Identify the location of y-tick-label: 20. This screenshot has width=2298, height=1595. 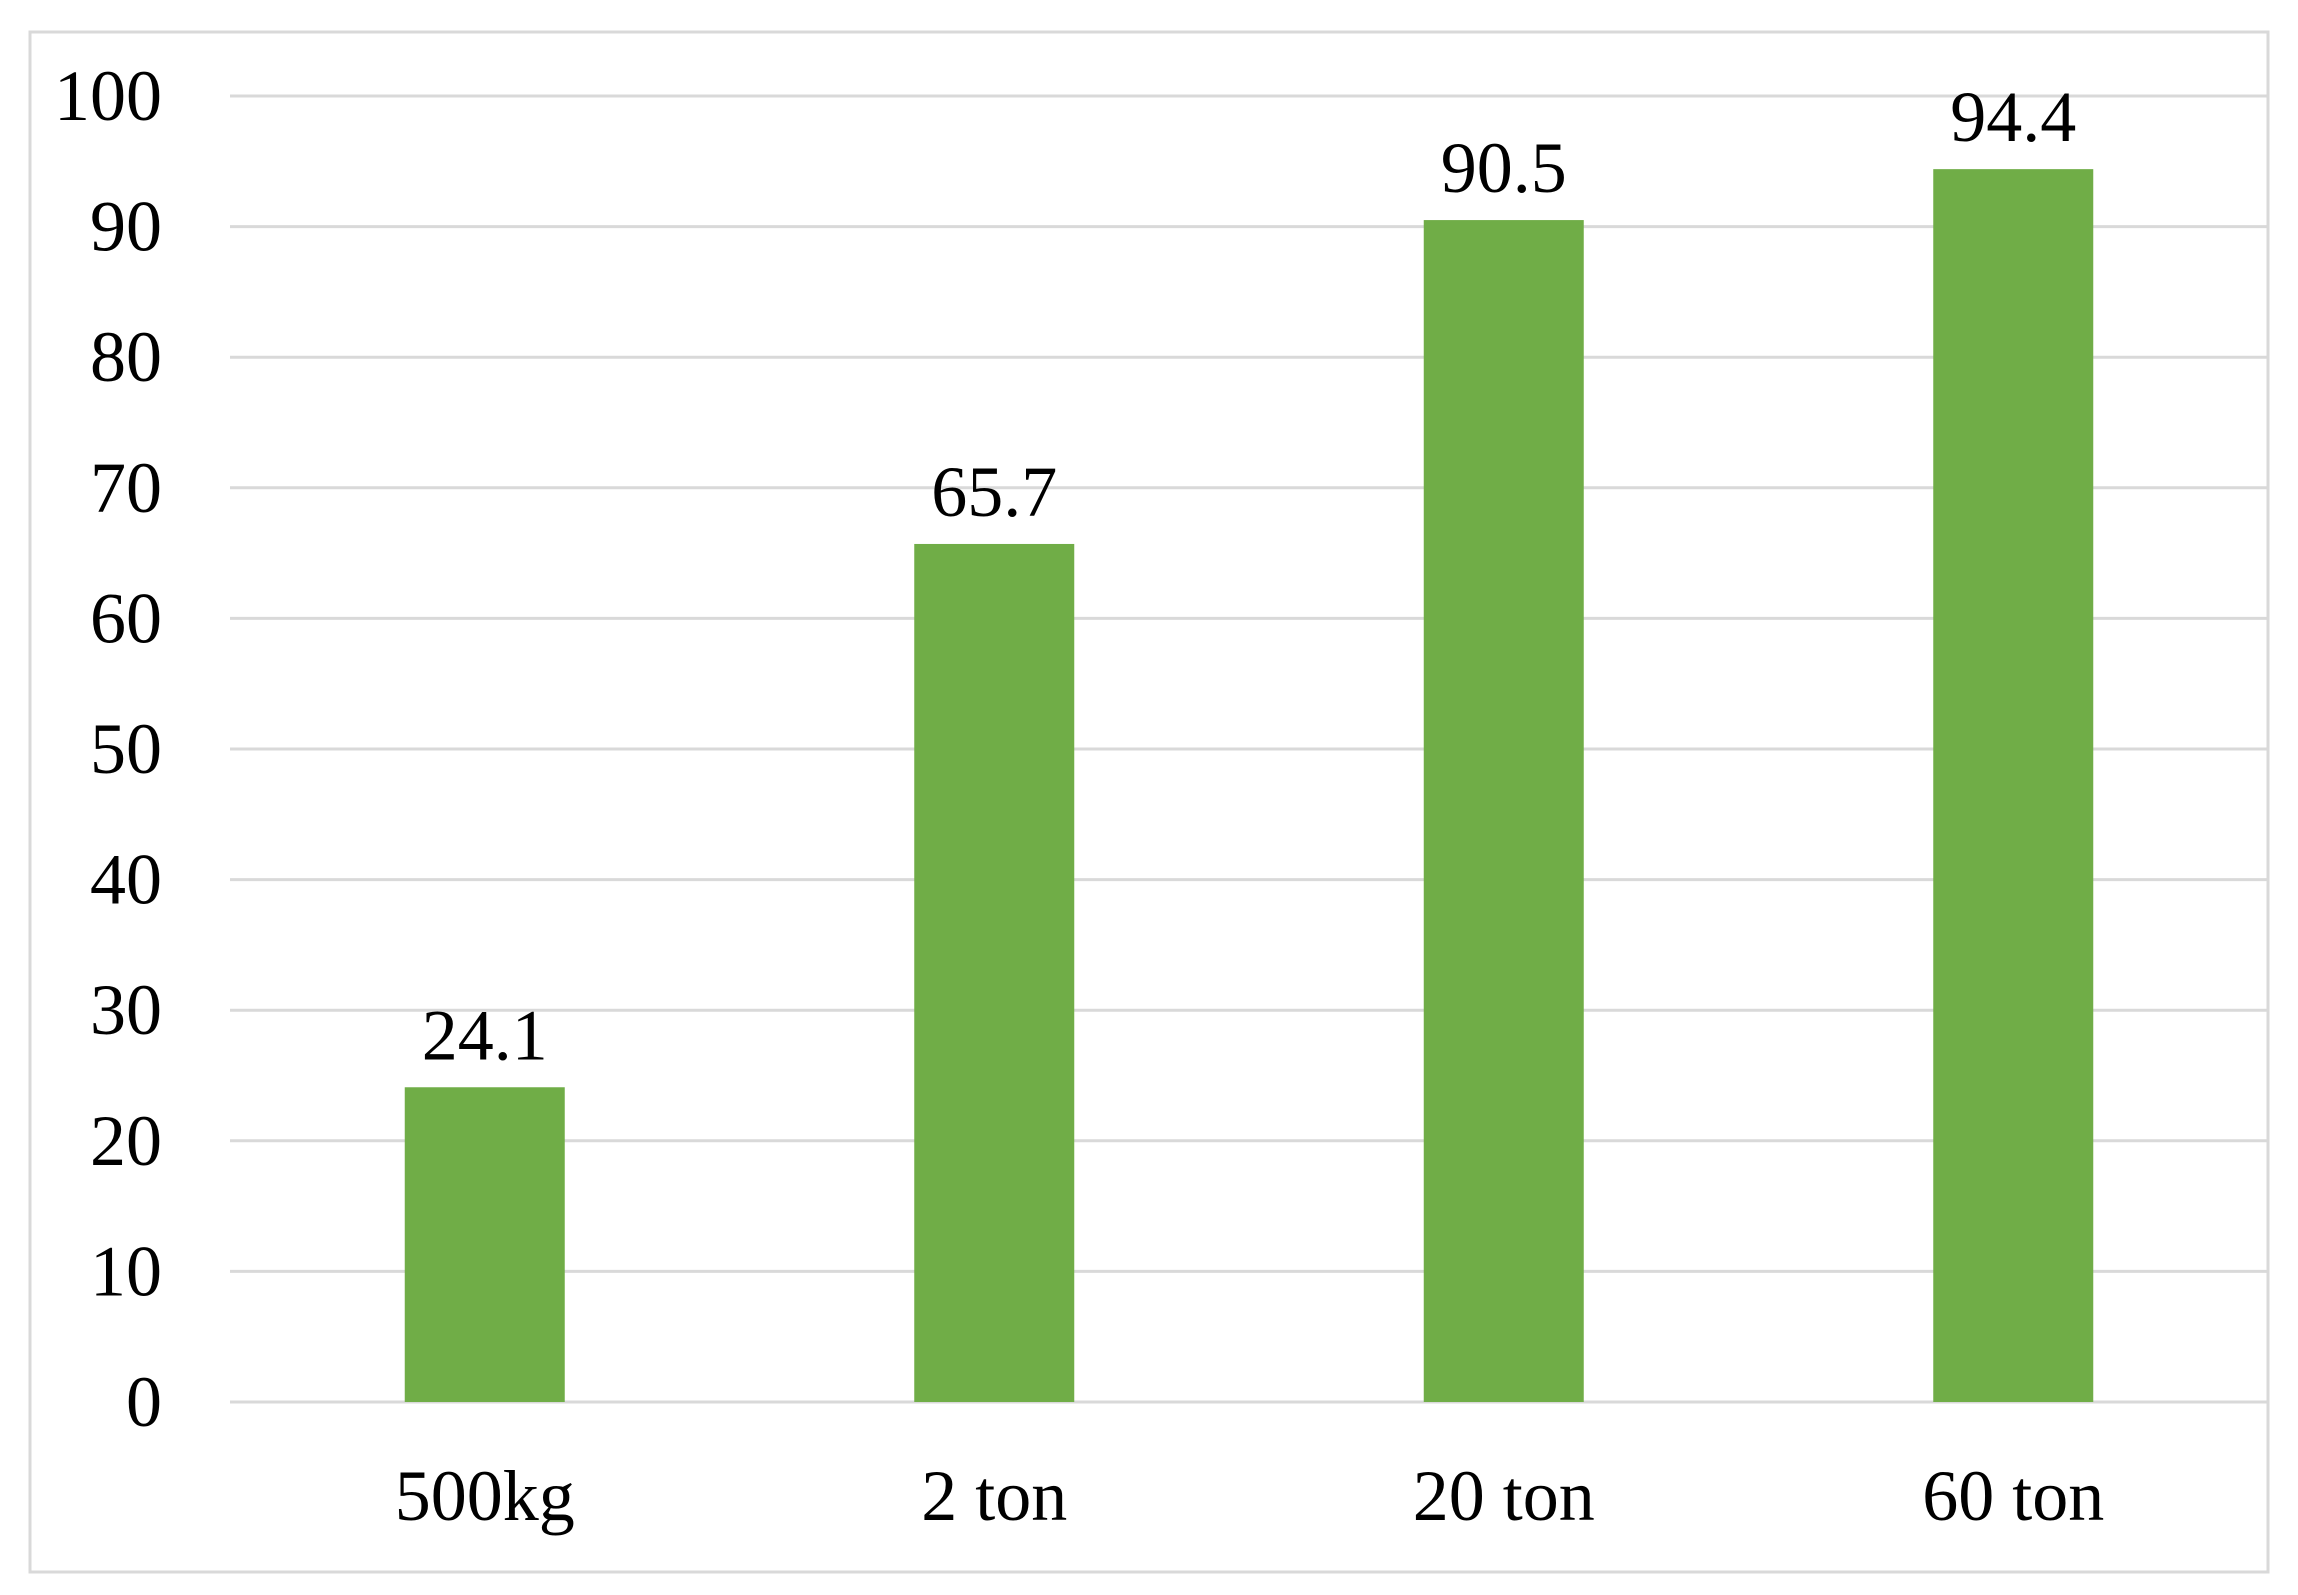
(126, 1141).